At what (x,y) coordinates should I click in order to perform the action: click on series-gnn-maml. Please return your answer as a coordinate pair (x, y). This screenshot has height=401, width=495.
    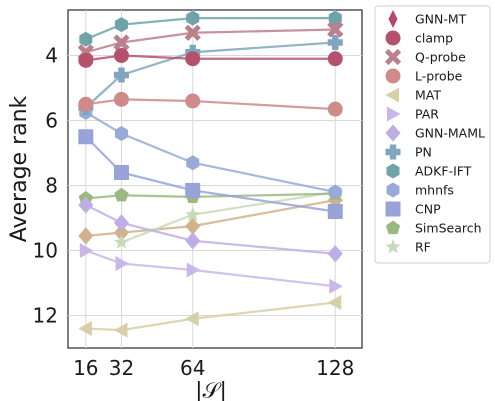
    Looking at the image, I should click on (210, 229).